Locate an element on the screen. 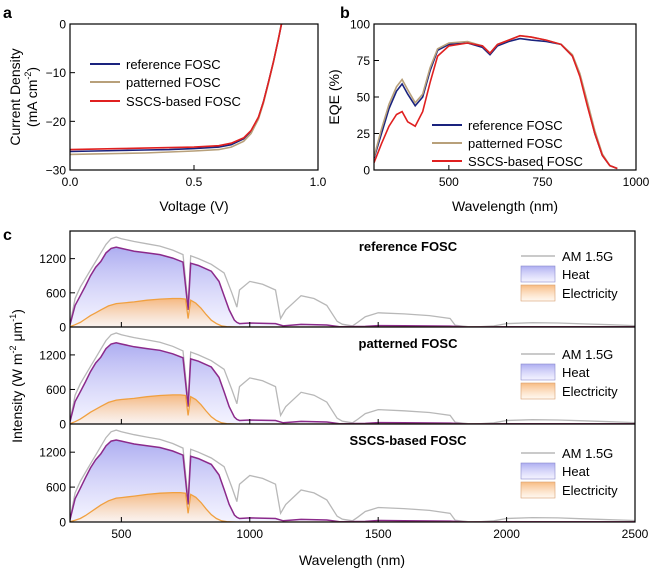 The height and width of the screenshot is (587, 660). panel-a-frame is located at coordinates (194, 97).